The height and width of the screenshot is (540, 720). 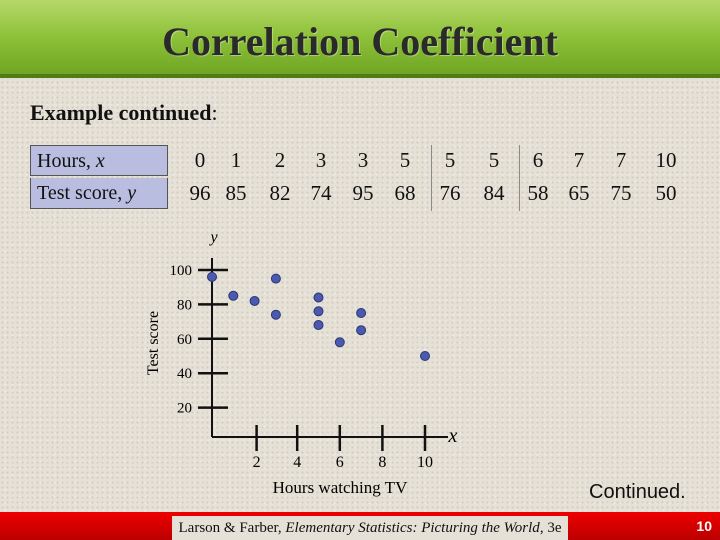 What do you see at coordinates (181, 271) in the screenshot?
I see `y-tick-label: 100` at bounding box center [181, 271].